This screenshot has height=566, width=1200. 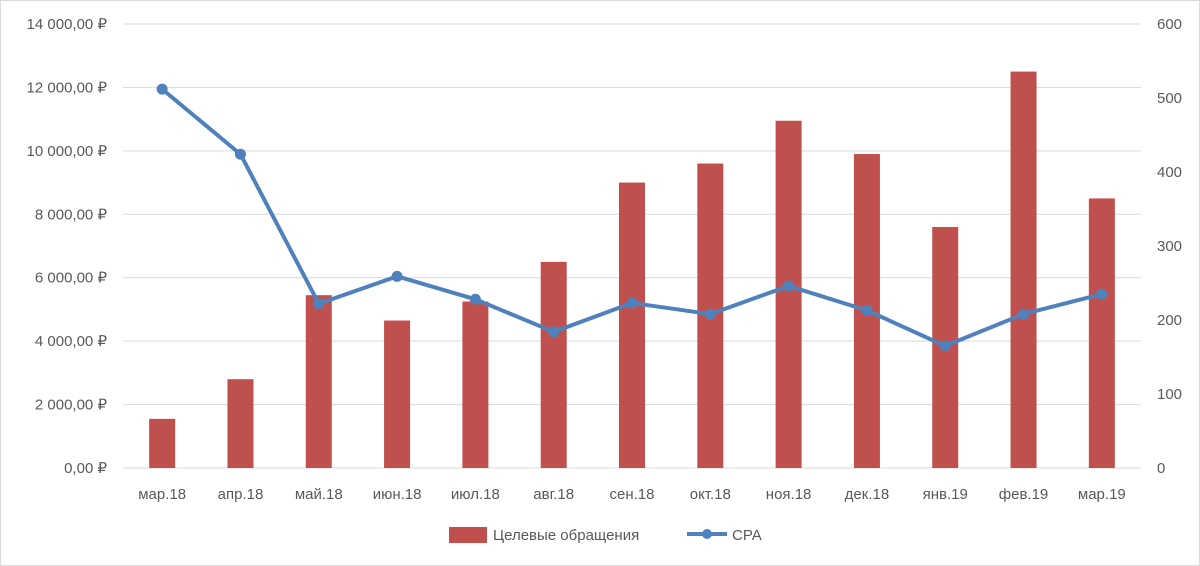 What do you see at coordinates (71, 405) in the screenshot?
I see `y-tick-label: 2 000,00 ₽` at bounding box center [71, 405].